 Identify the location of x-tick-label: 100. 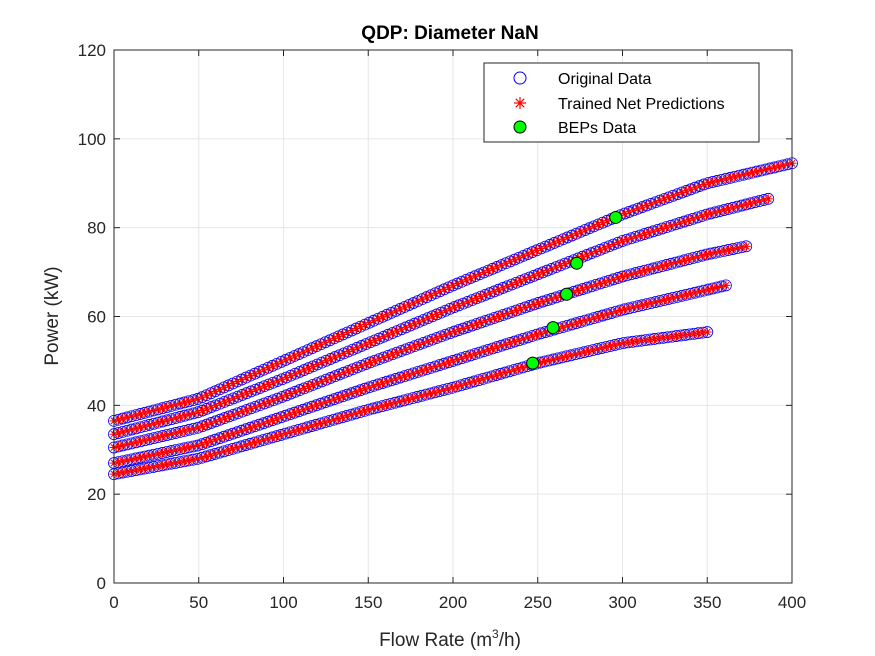
(283, 602).